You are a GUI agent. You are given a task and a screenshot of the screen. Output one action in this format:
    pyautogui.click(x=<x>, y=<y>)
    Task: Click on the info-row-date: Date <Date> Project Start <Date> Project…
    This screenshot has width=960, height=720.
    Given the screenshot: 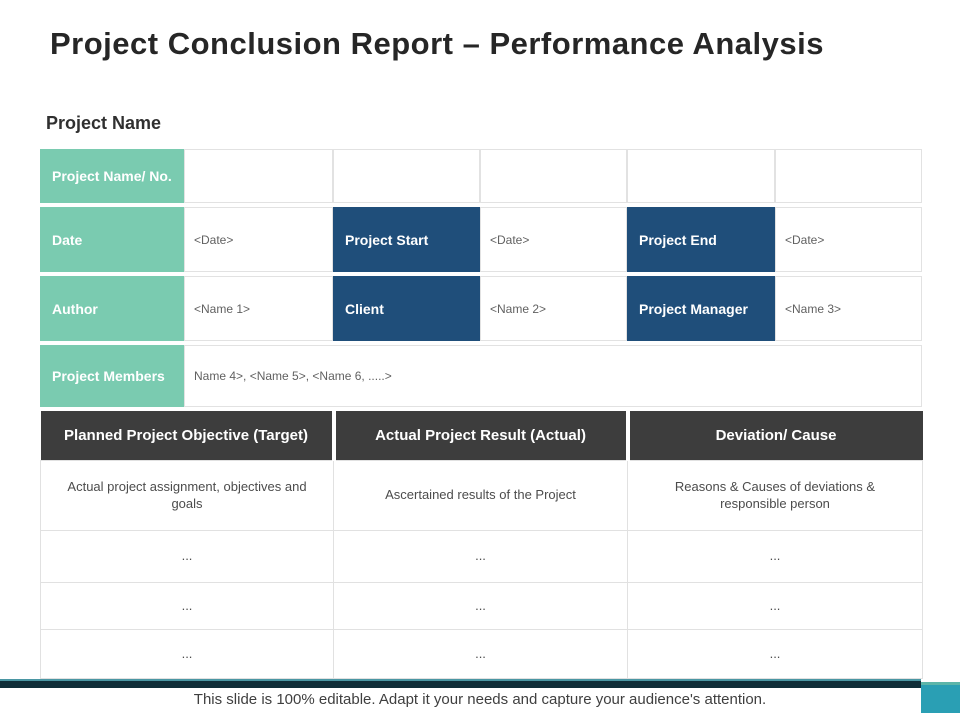 What is the action you would take?
    pyautogui.click(x=481, y=239)
    